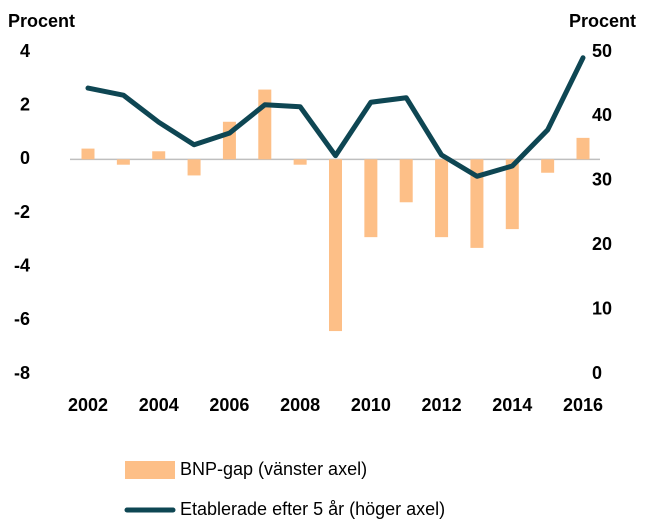 The image size is (647, 522). I want to click on x-tick-label: 2008, so click(300, 405).